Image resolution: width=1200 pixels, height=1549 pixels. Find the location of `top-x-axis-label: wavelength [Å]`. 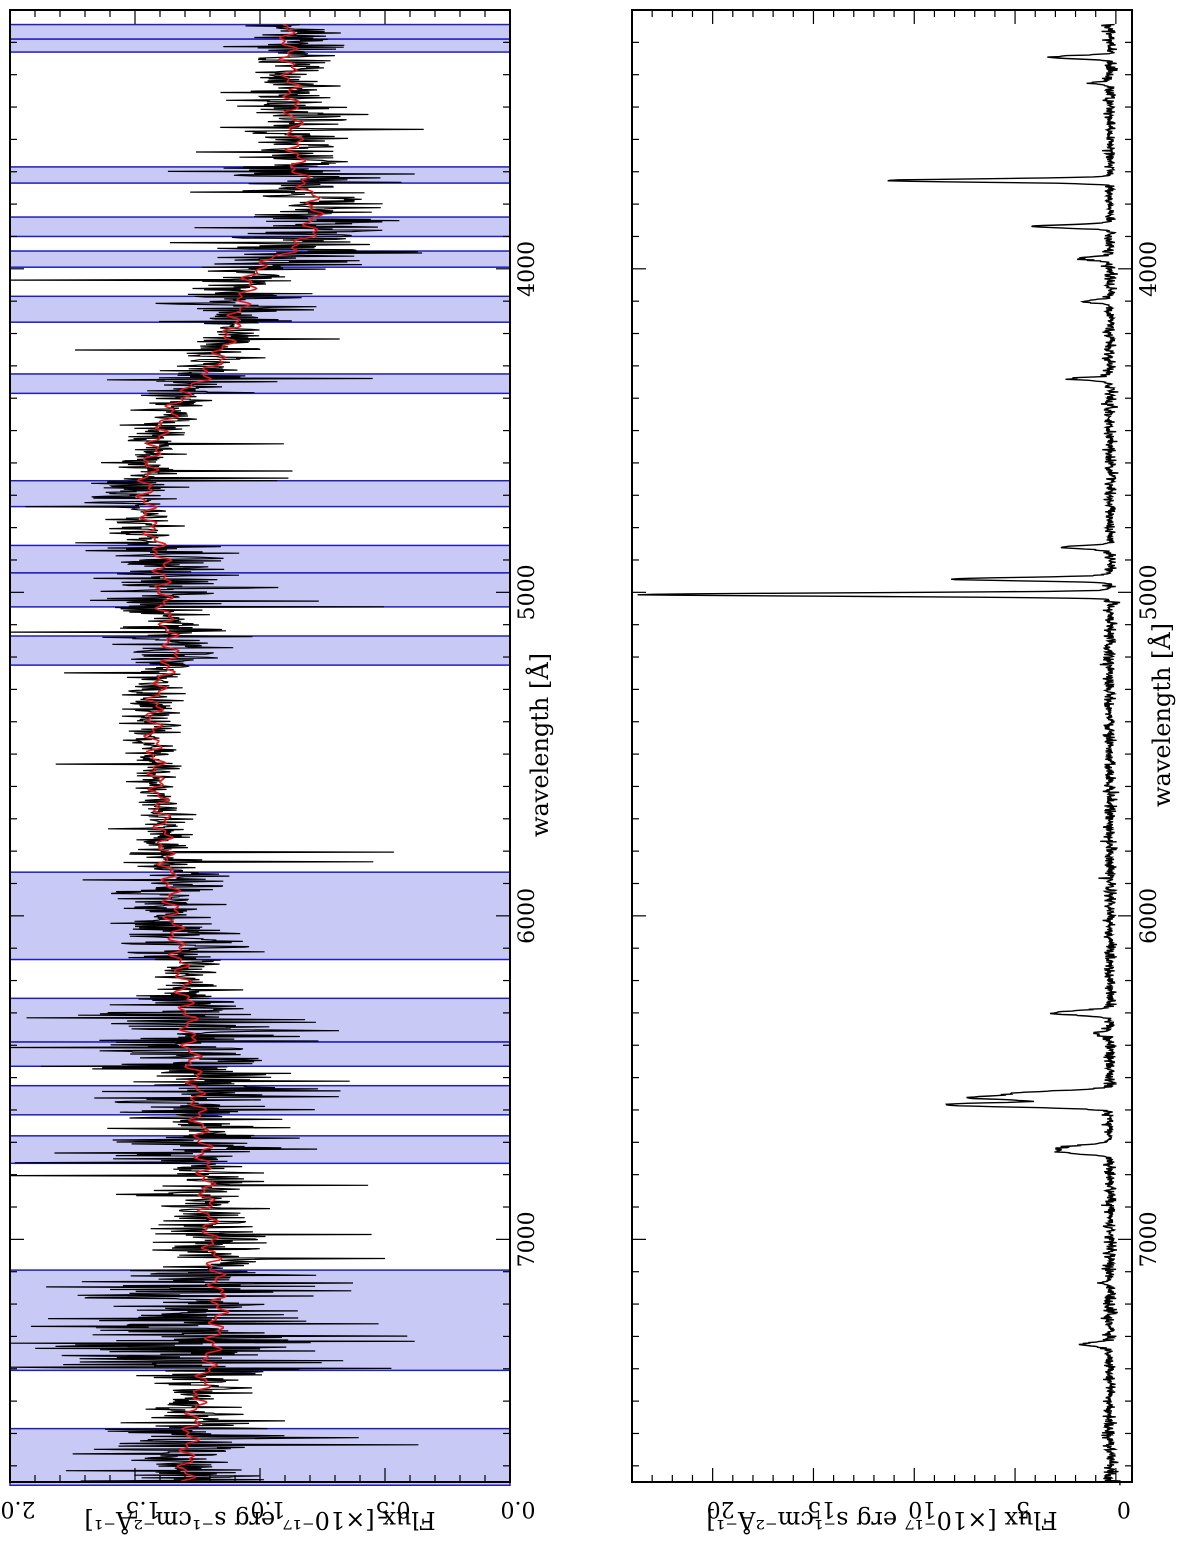

top-x-axis-label: wavelength [Å] is located at coordinates (539, 745).